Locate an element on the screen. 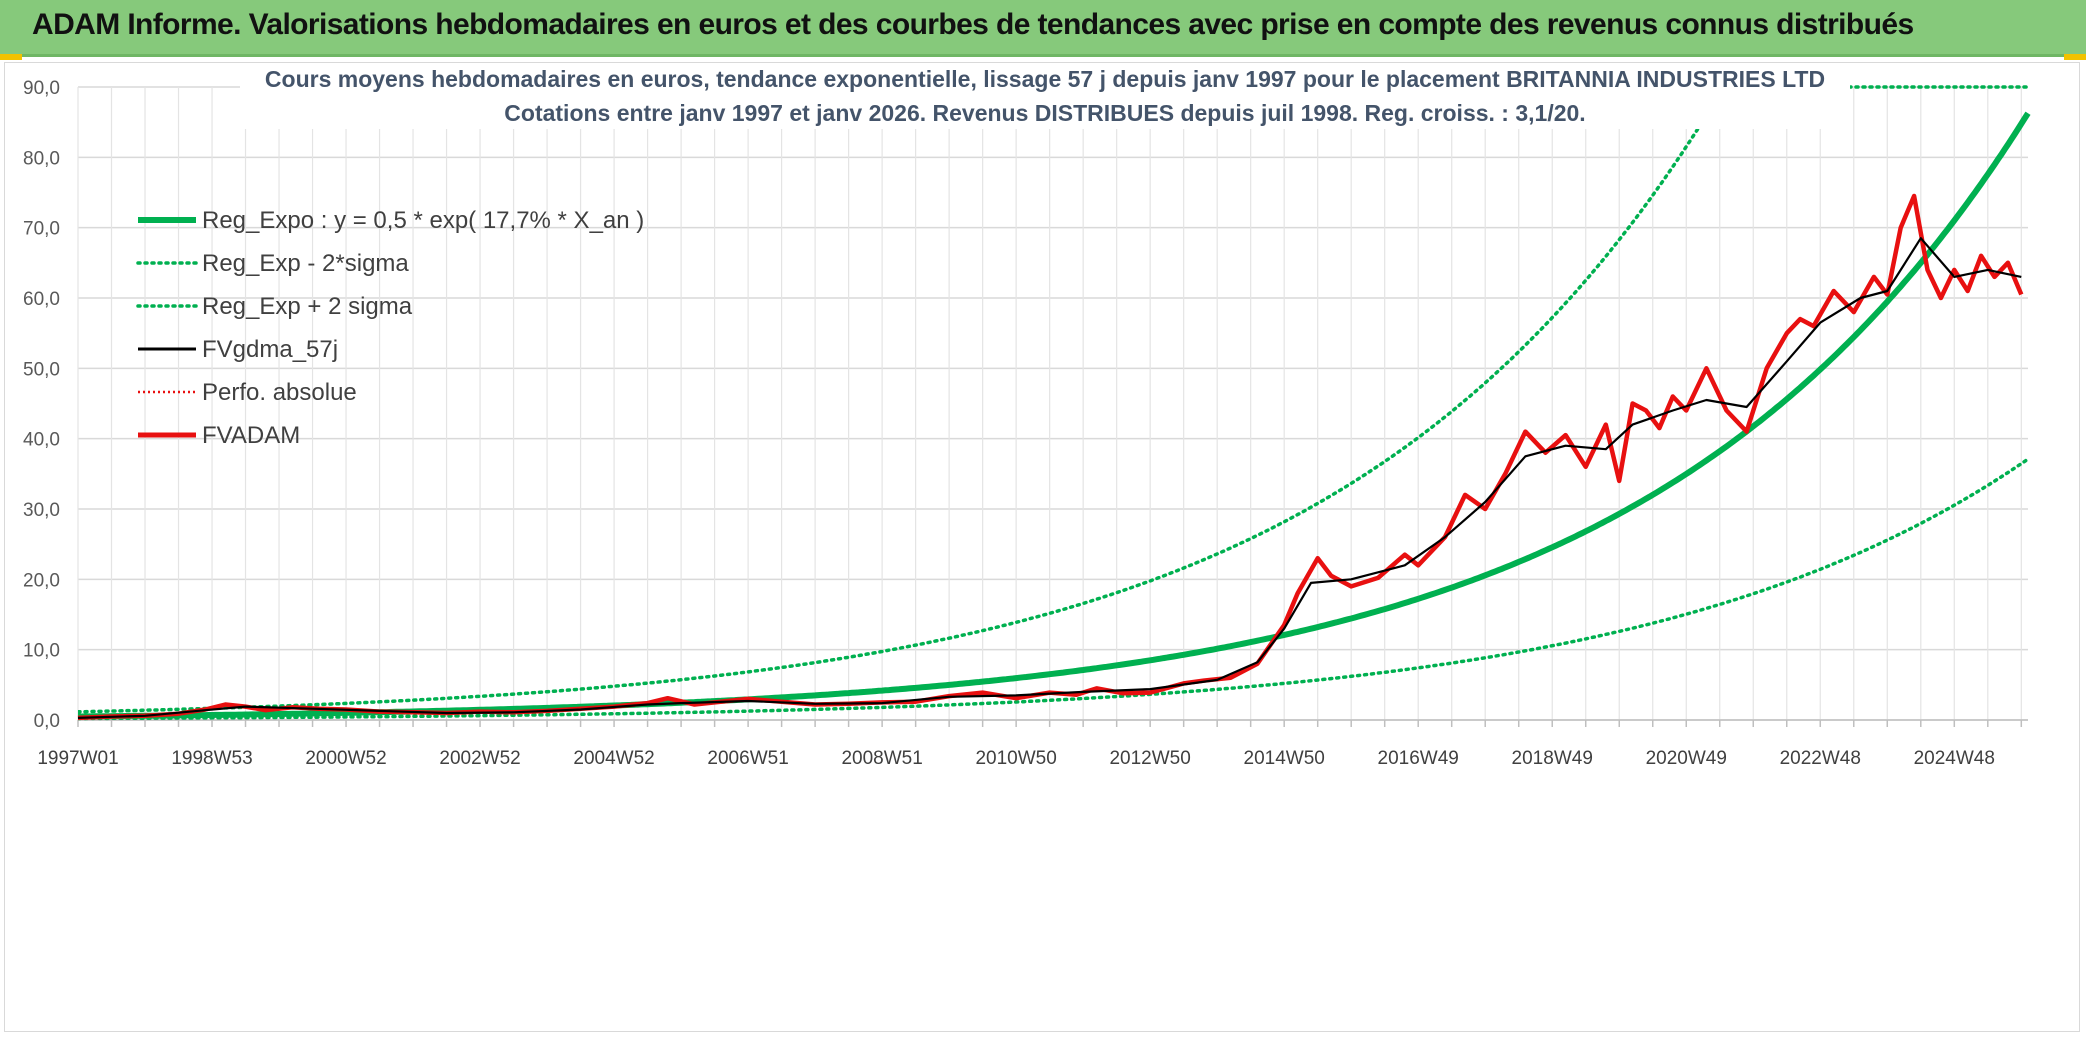 The height and width of the screenshot is (1038, 2086). legend-item: FVADAM is located at coordinates (219, 435).